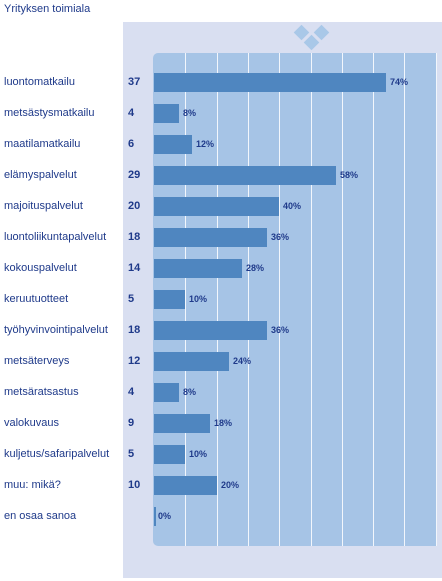  What do you see at coordinates (42, 144) in the screenshot?
I see `category-label: maatilamatkailu` at bounding box center [42, 144].